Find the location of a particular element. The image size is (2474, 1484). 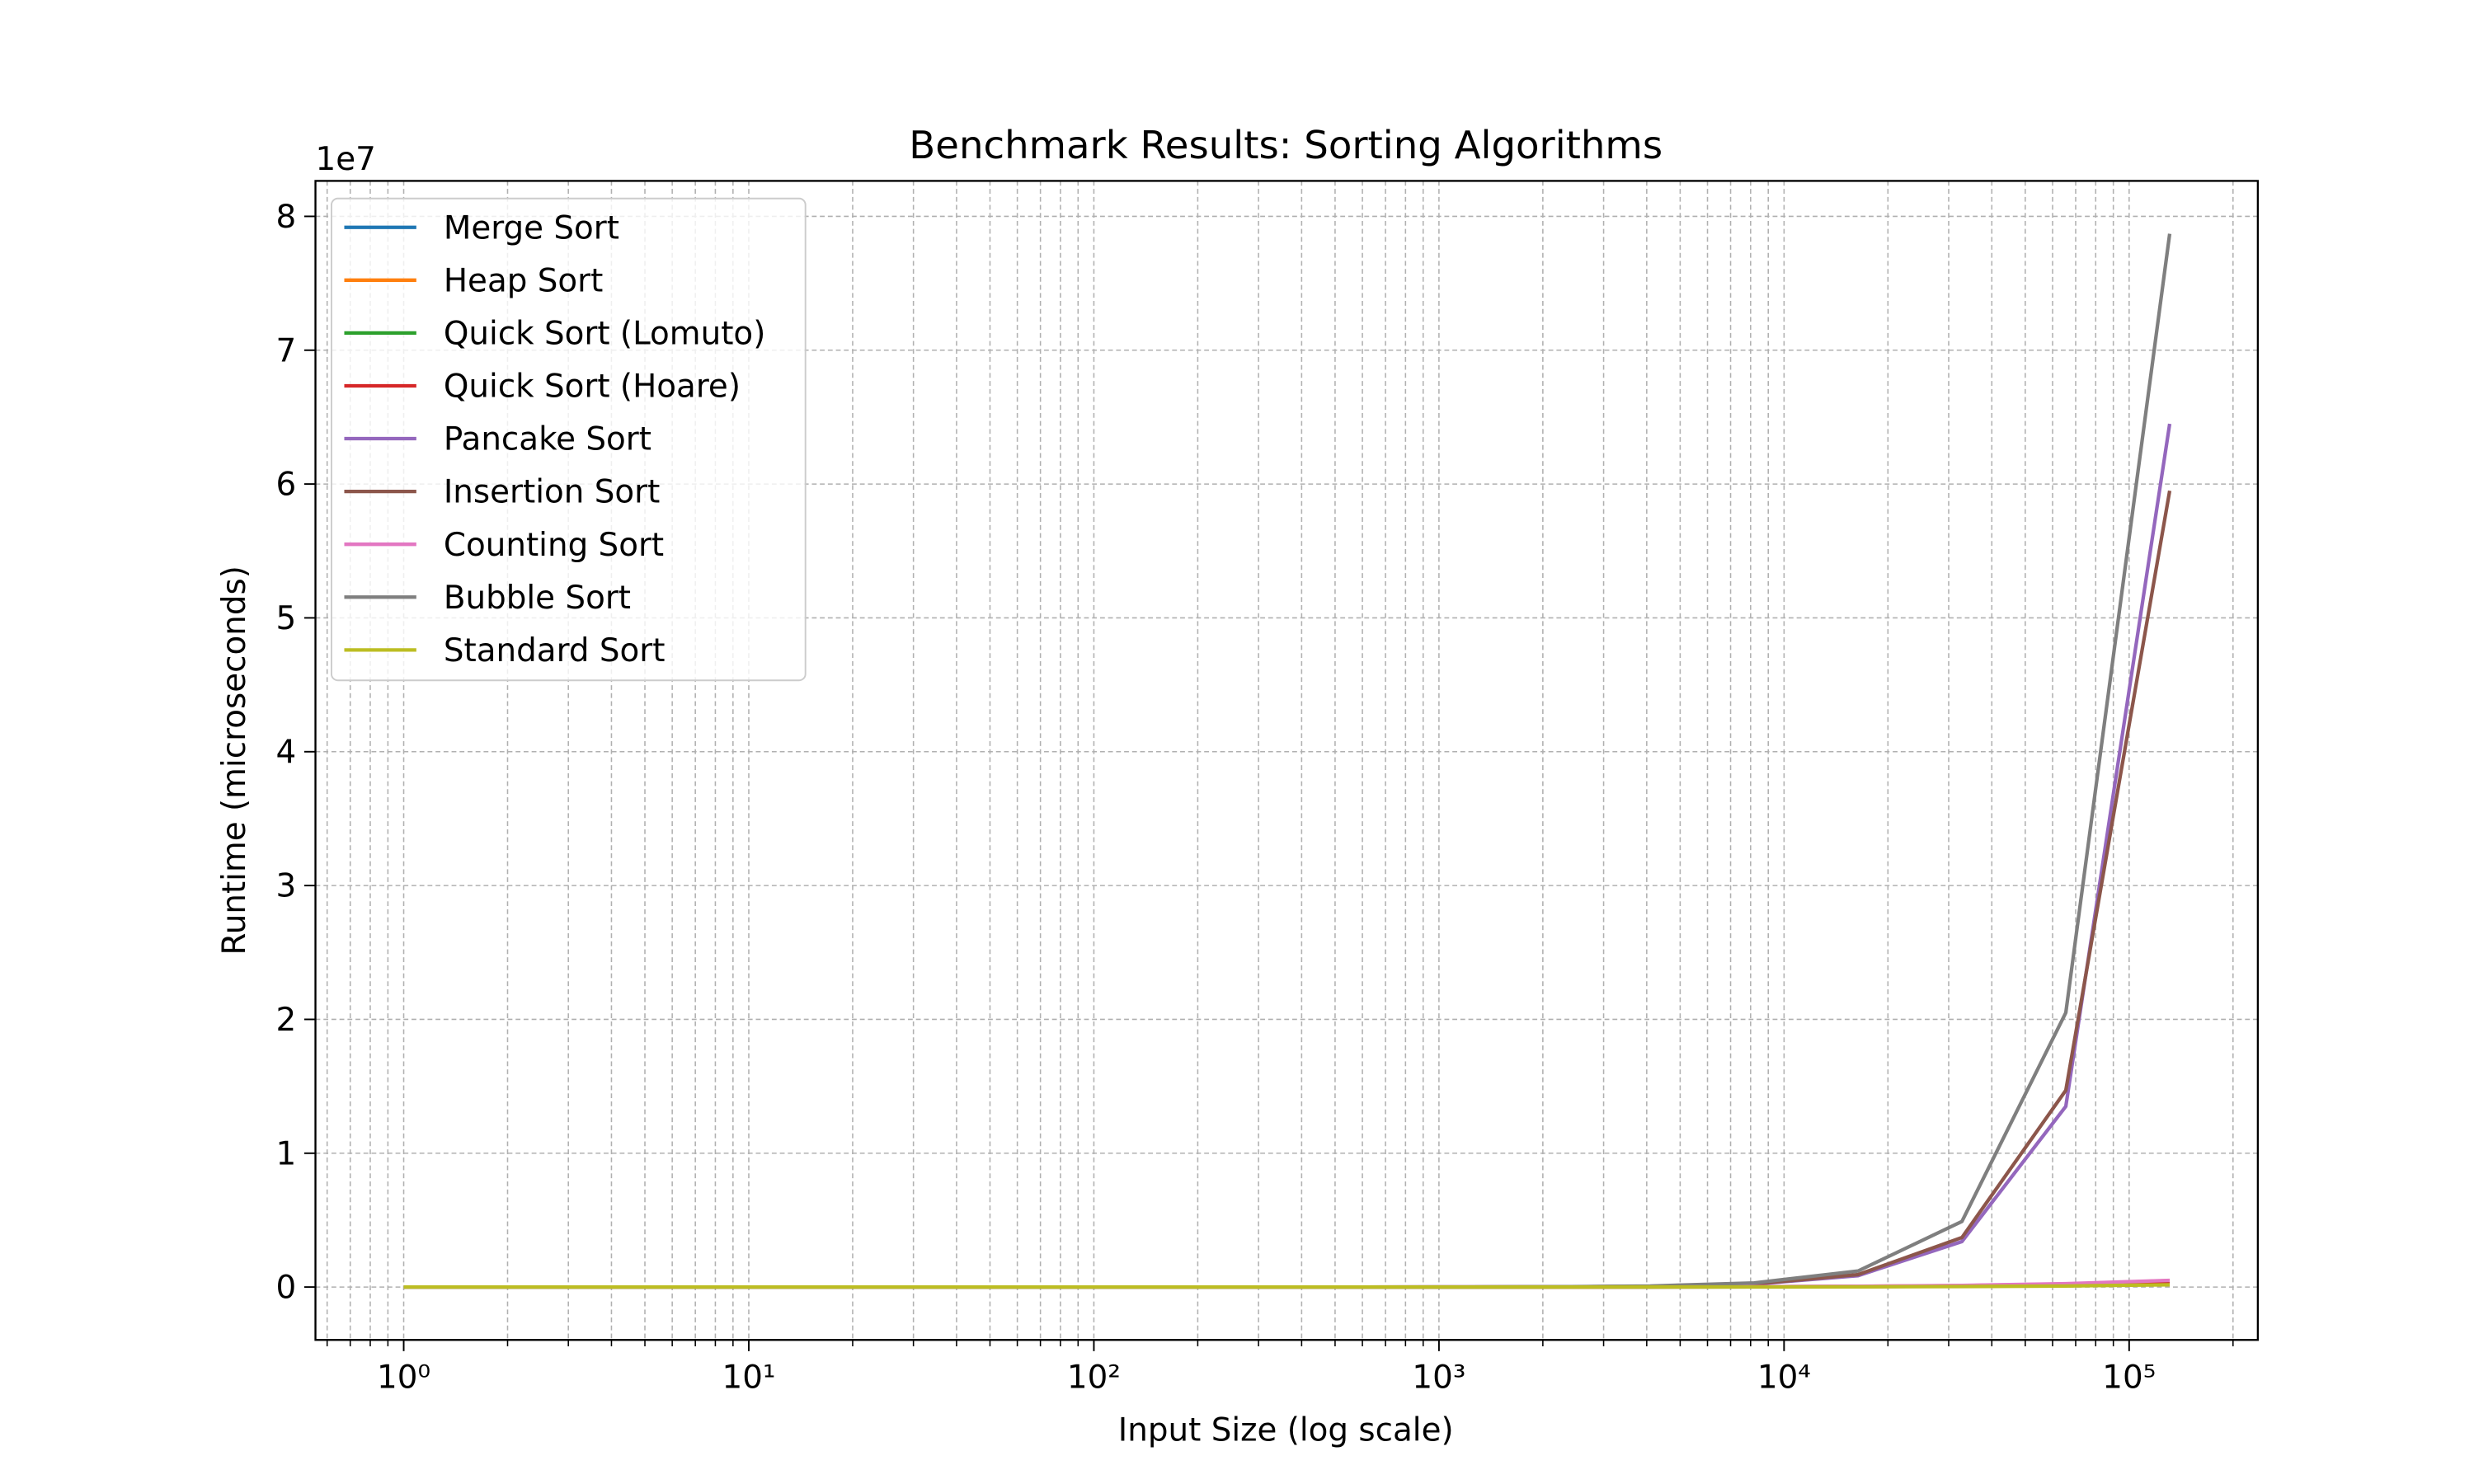

y-axis-label: Runtime (microseconds) is located at coordinates (234, 760).